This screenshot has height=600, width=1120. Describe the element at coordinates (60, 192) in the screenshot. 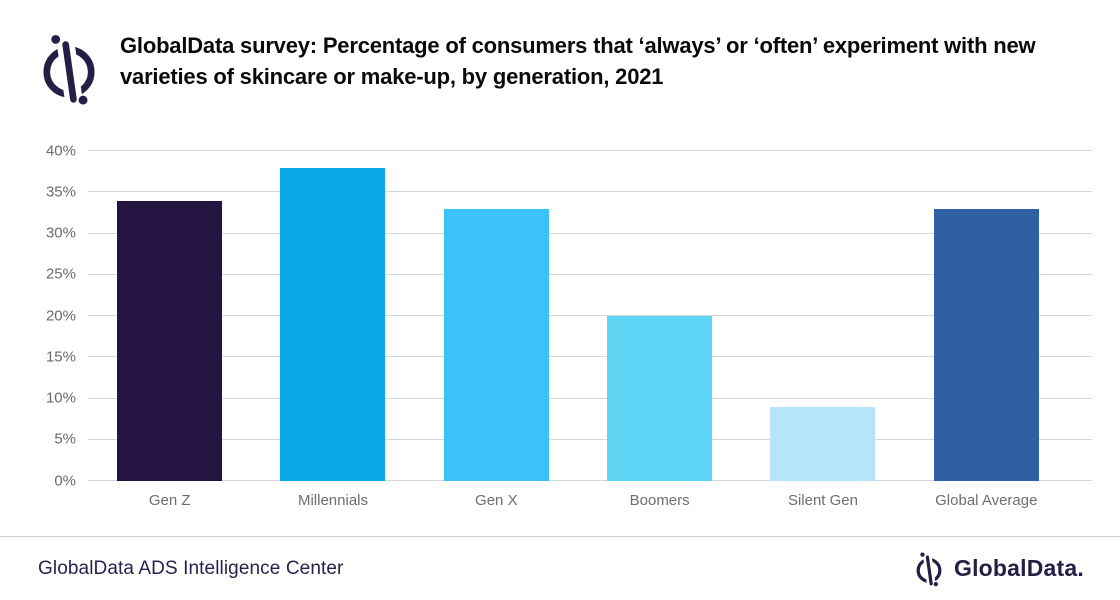

I see `y-axis-tick-label: 35%` at that location.